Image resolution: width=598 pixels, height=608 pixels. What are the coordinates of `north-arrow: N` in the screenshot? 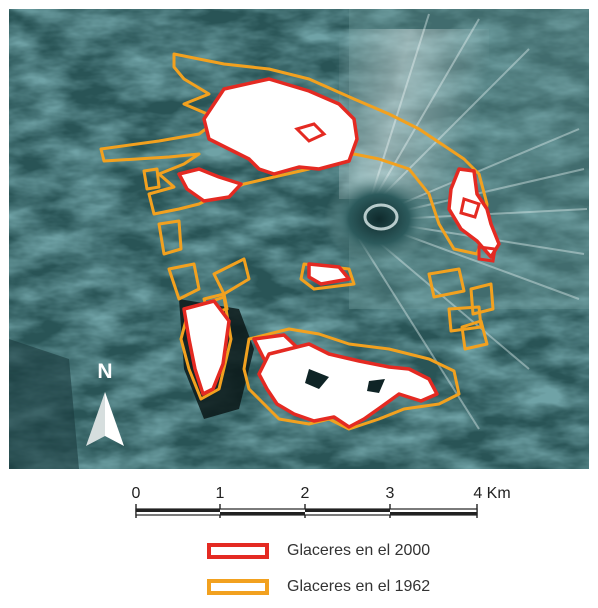 It's located at (105, 406).